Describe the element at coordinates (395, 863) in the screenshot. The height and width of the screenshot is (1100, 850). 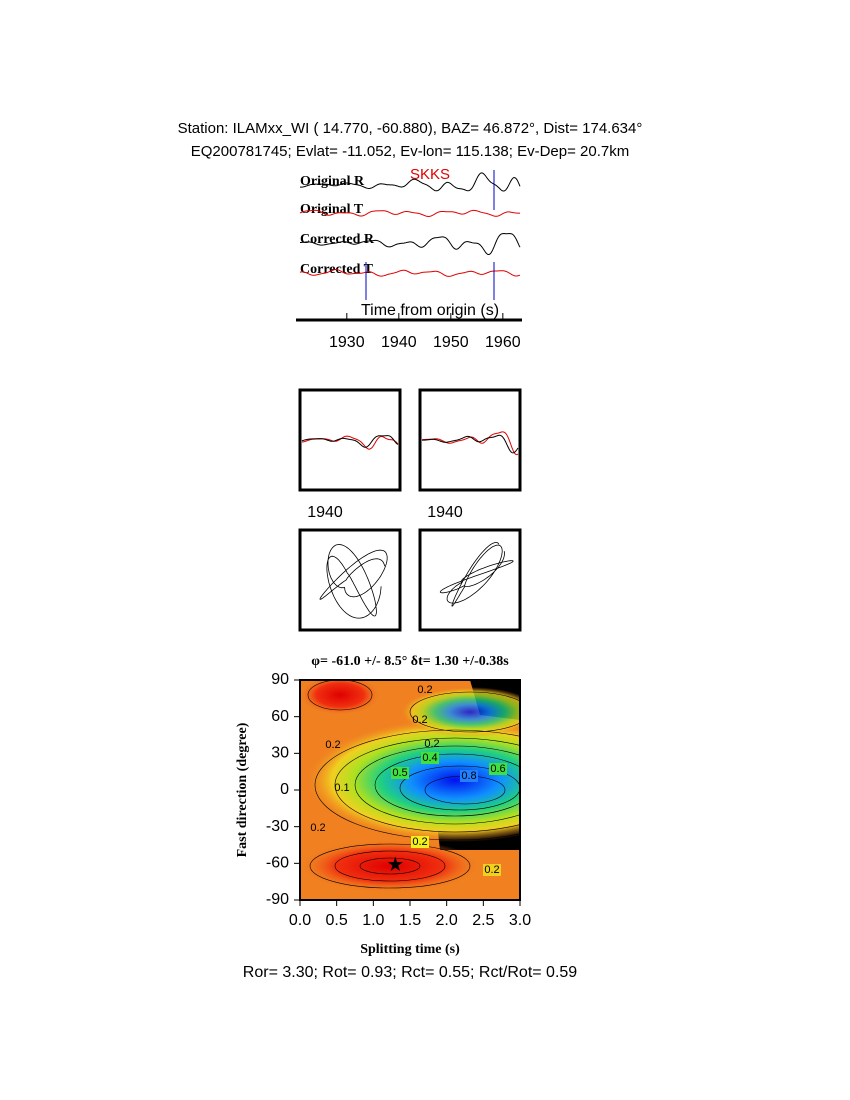
I see `best-fit-star` at that location.